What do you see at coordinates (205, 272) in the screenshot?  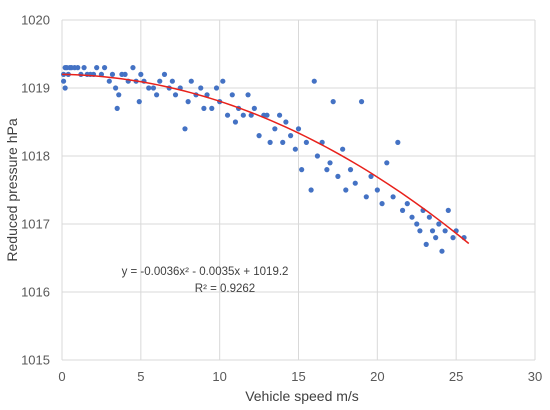 I see `trendline-equation: y = -0.0036x² - 0.0035x + 1019.2` at bounding box center [205, 272].